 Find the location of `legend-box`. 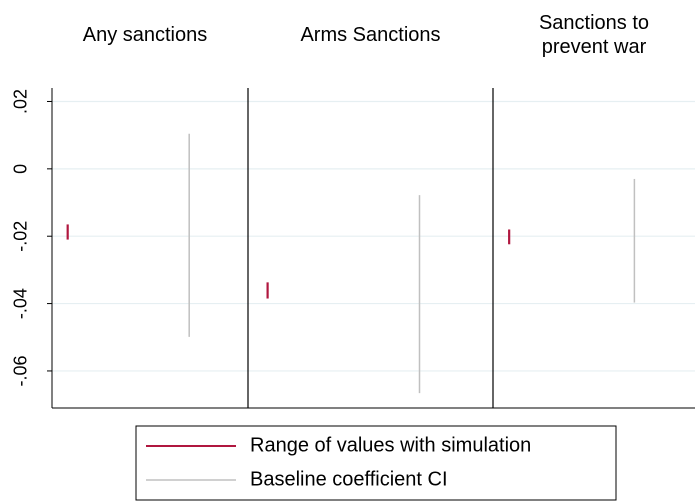

legend-box is located at coordinates (376, 463).